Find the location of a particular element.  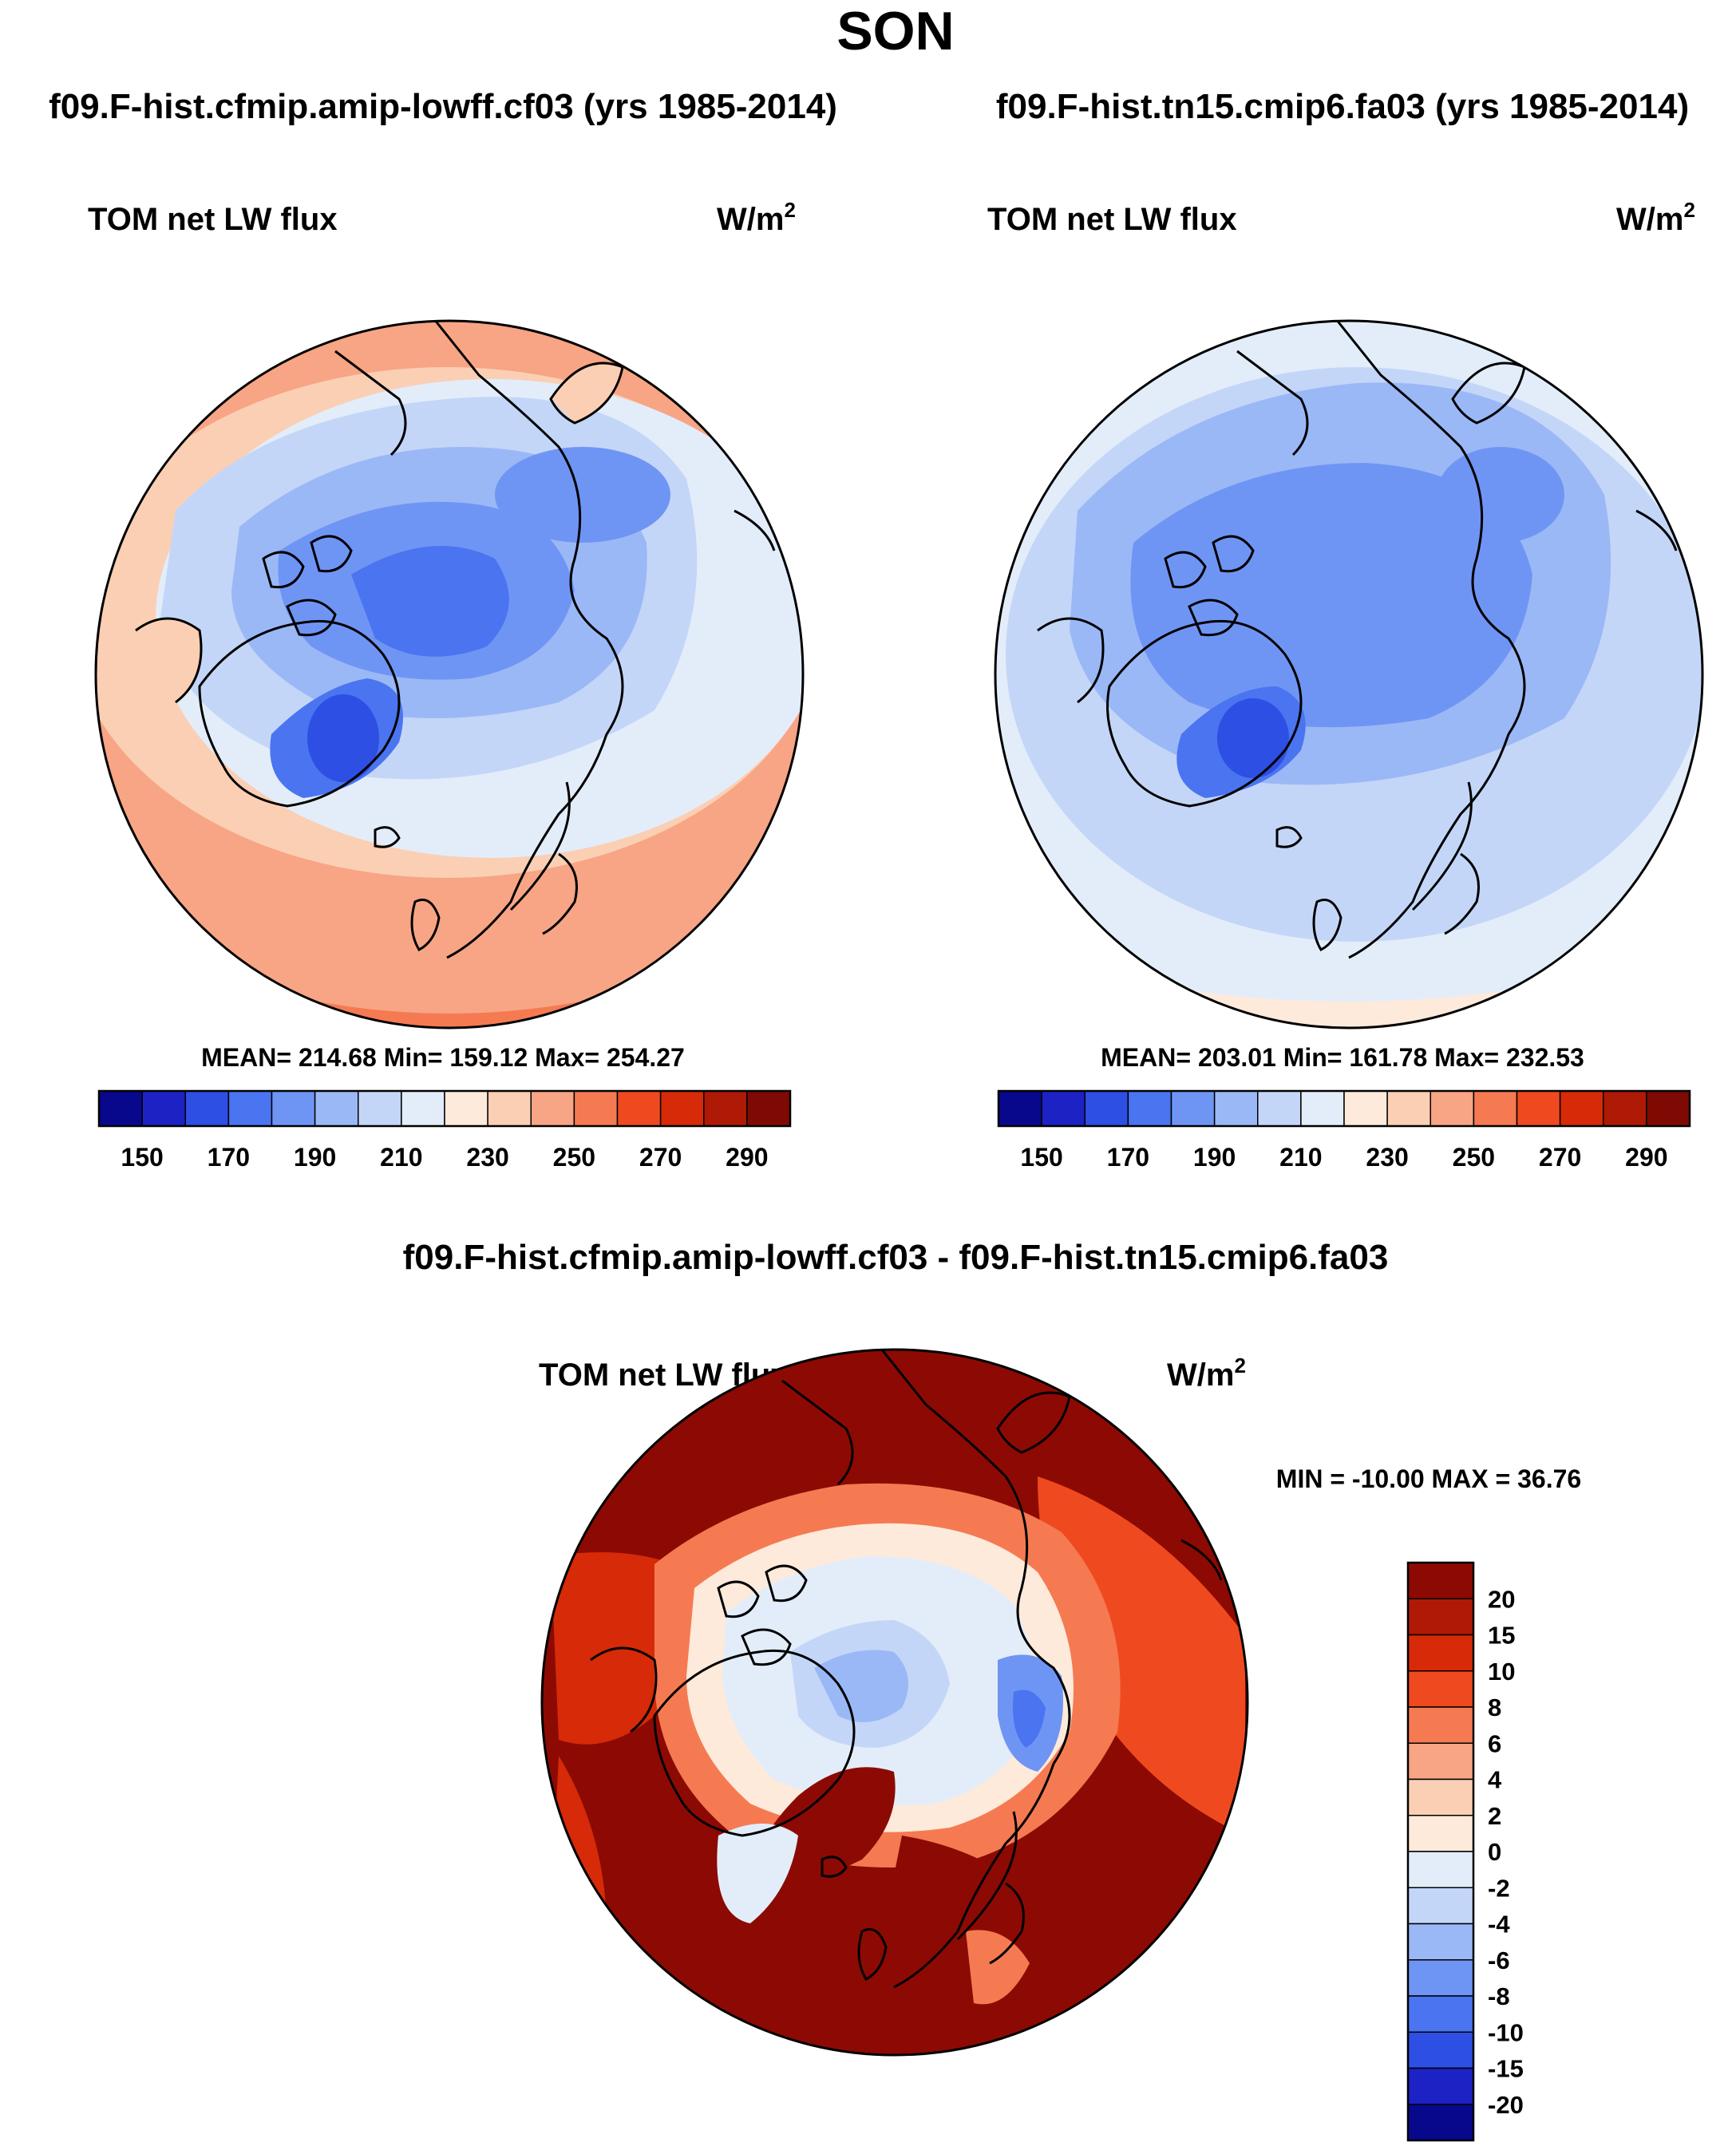

panel-diff-colorbar-tick-label: 20 is located at coordinates (1501, 1599).